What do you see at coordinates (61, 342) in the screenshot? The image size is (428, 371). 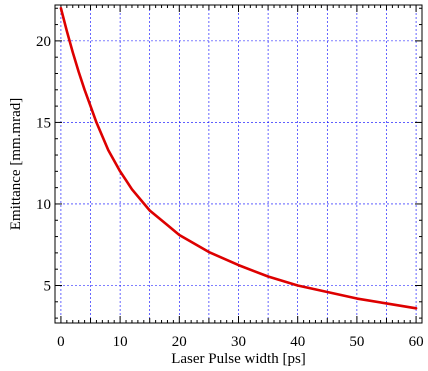 I see `x-tick-label: 0` at bounding box center [61, 342].